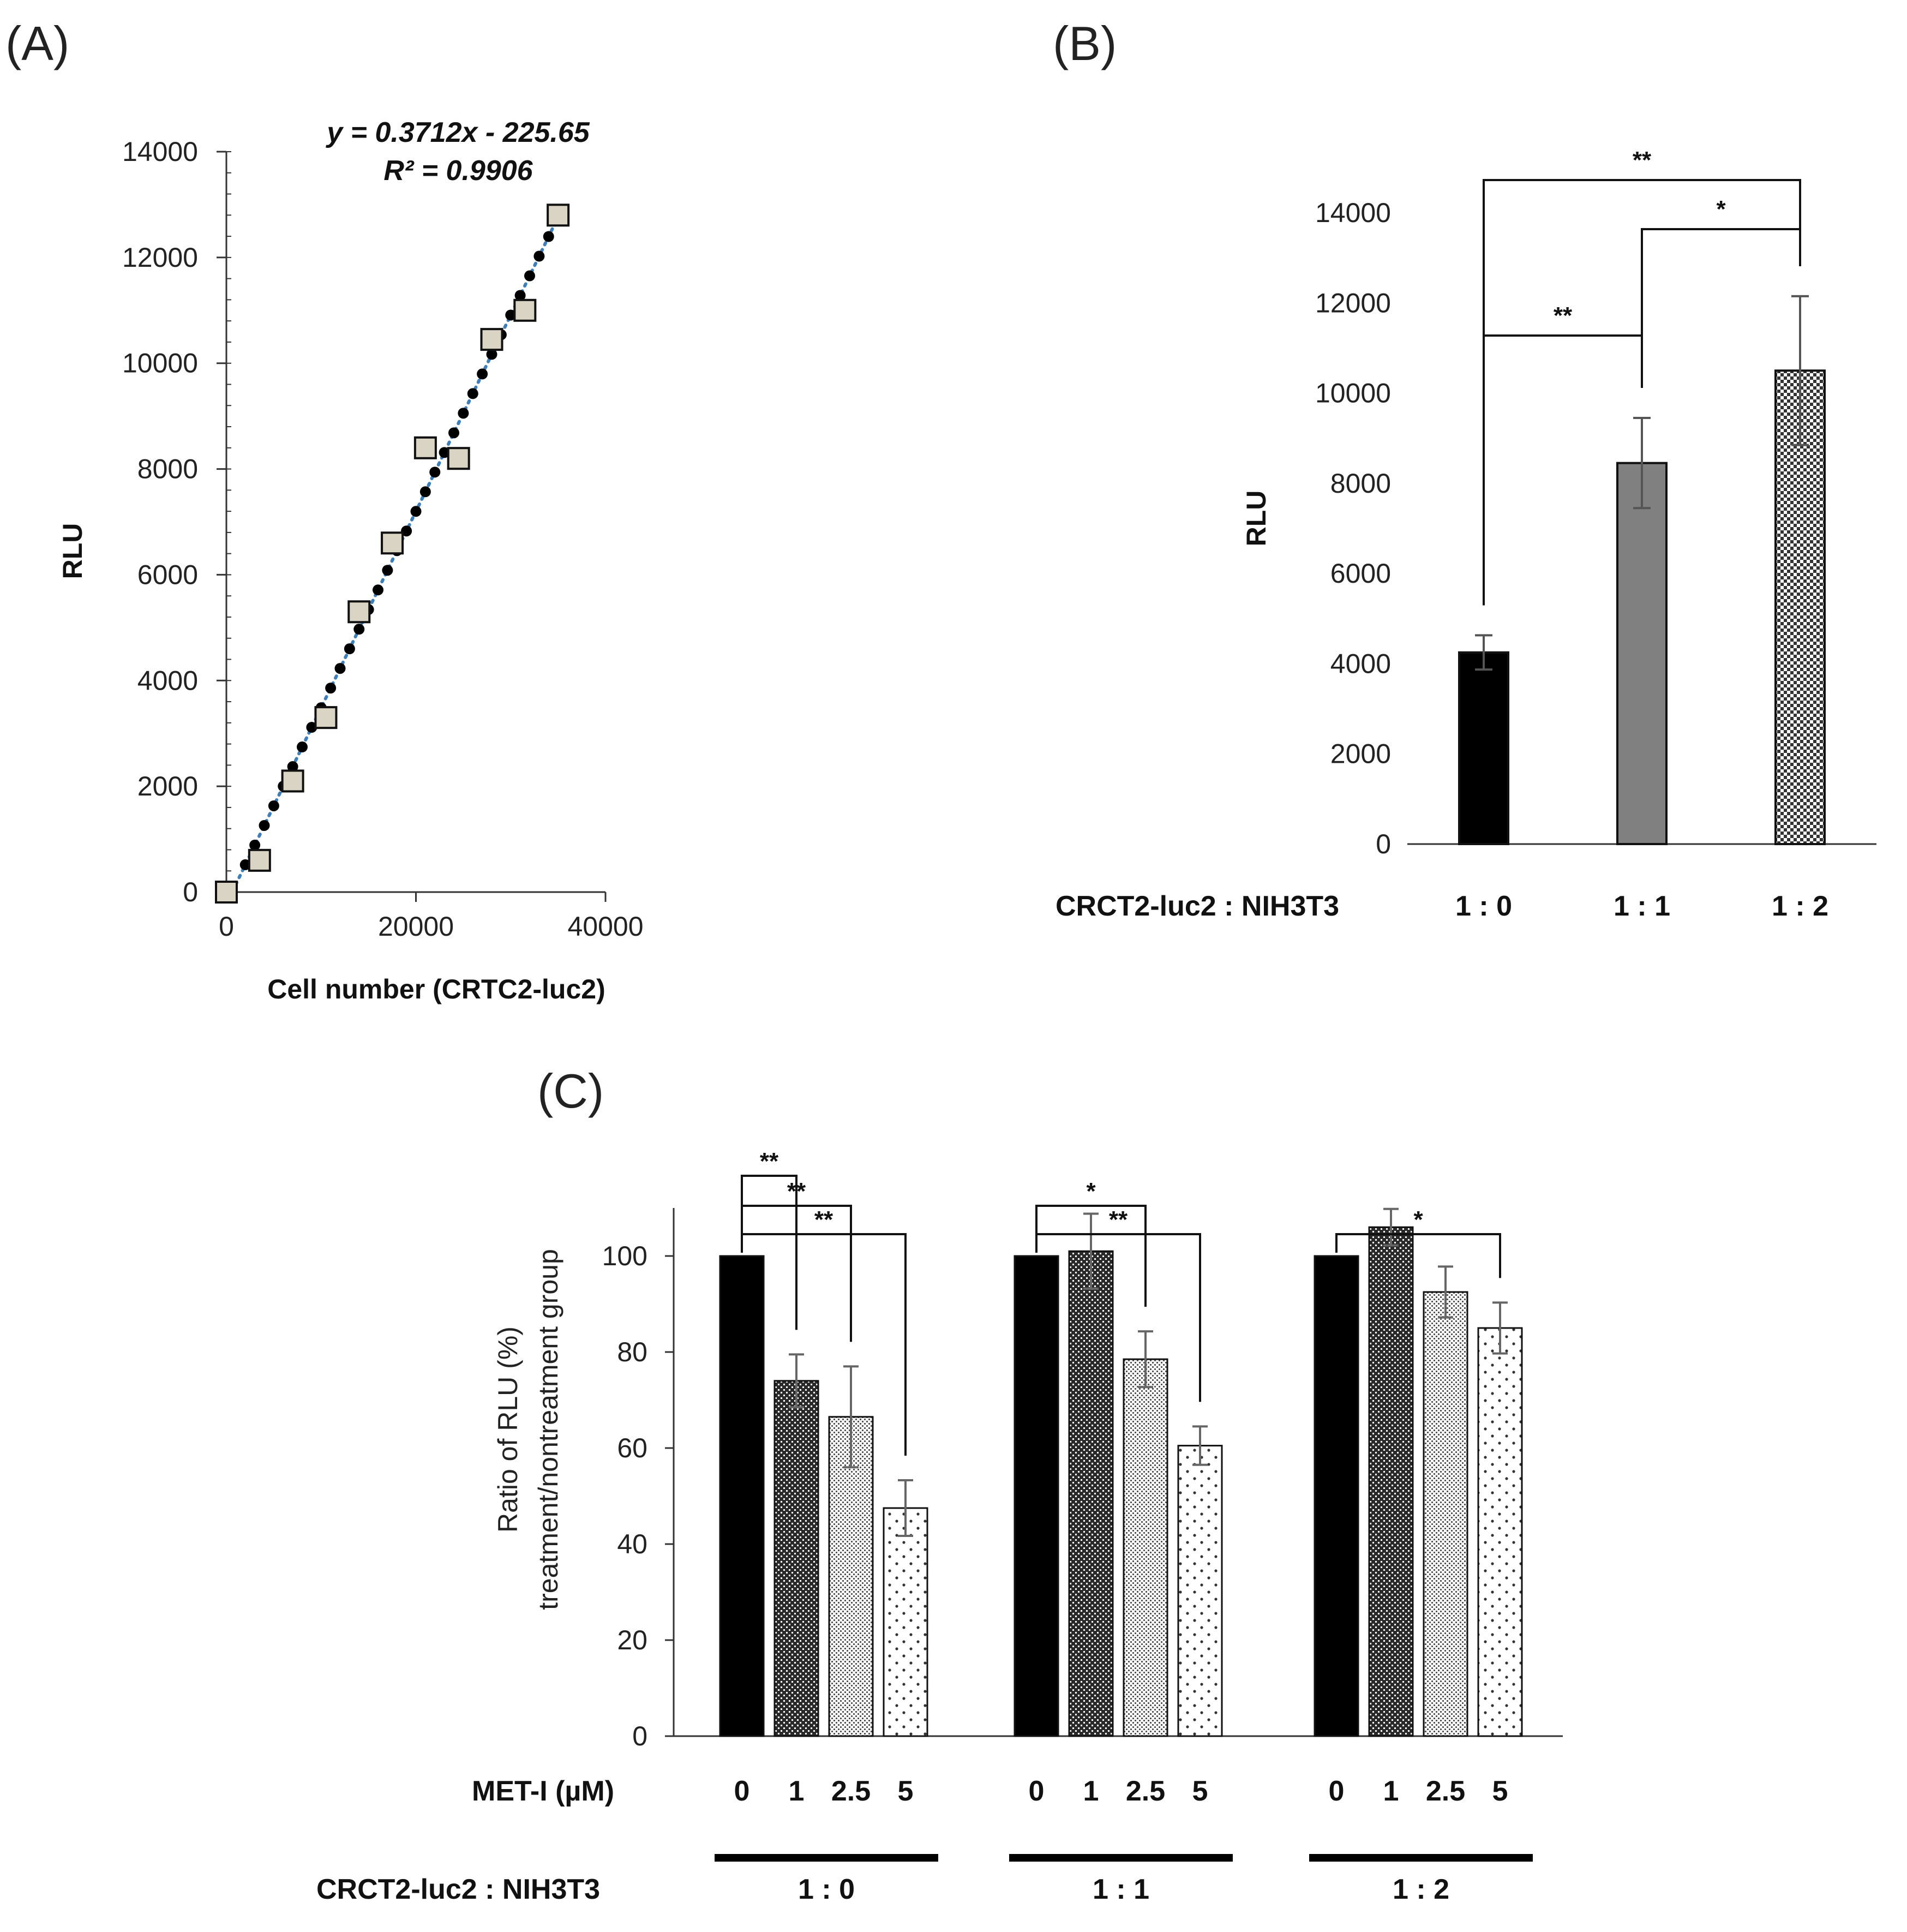  What do you see at coordinates (1353, 394) in the screenshot?
I see `panel-b-y-tick-label: 10000` at bounding box center [1353, 394].